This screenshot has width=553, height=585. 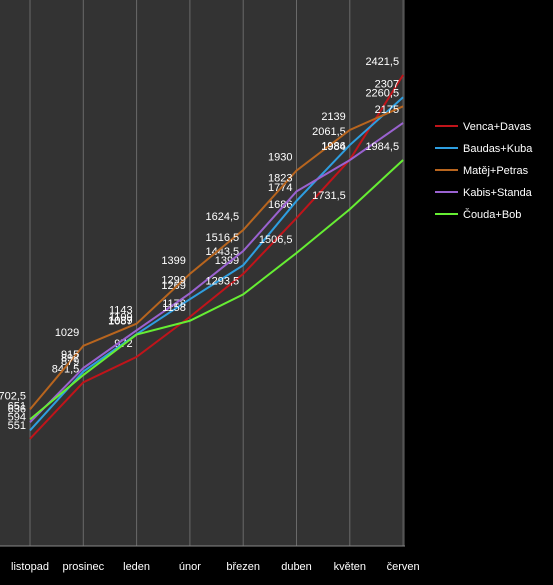 I want to click on data-label: 1399, so click(x=173, y=261).